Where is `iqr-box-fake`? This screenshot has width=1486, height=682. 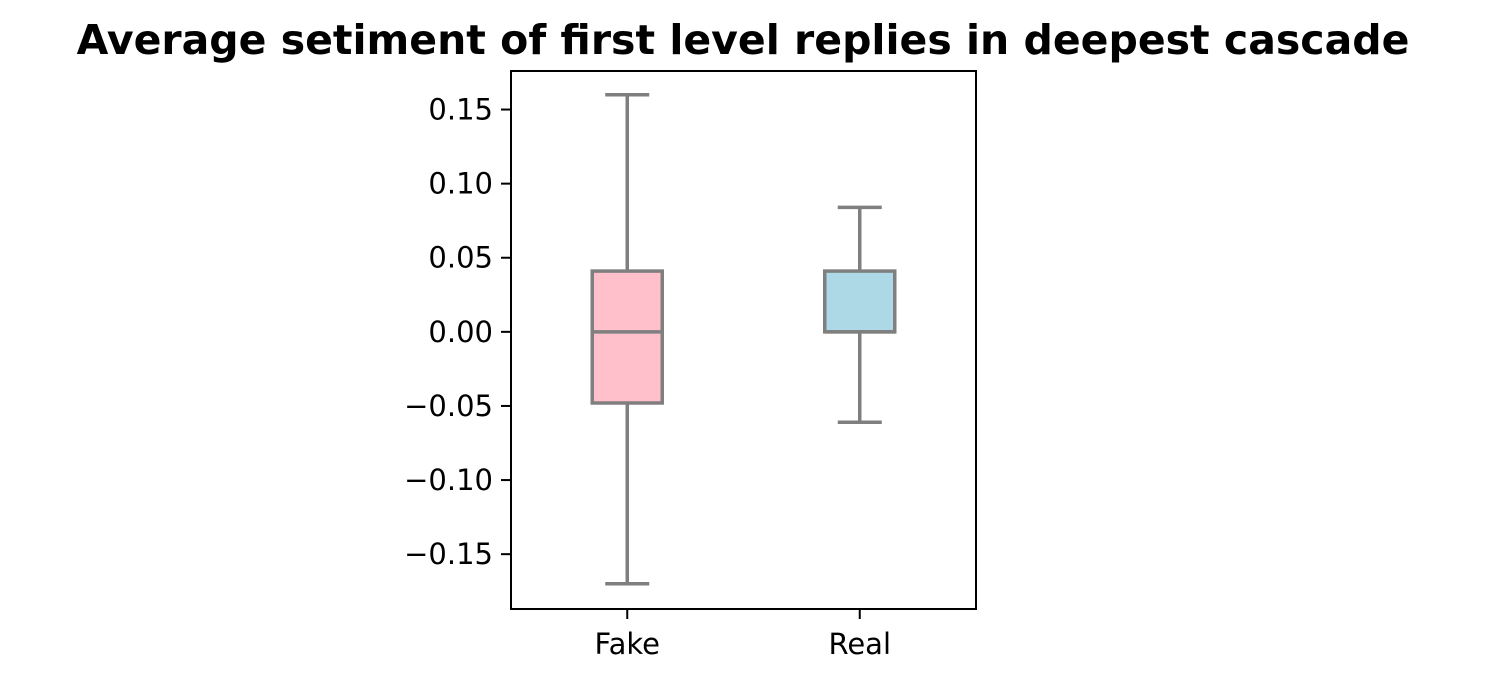 iqr-box-fake is located at coordinates (627, 337).